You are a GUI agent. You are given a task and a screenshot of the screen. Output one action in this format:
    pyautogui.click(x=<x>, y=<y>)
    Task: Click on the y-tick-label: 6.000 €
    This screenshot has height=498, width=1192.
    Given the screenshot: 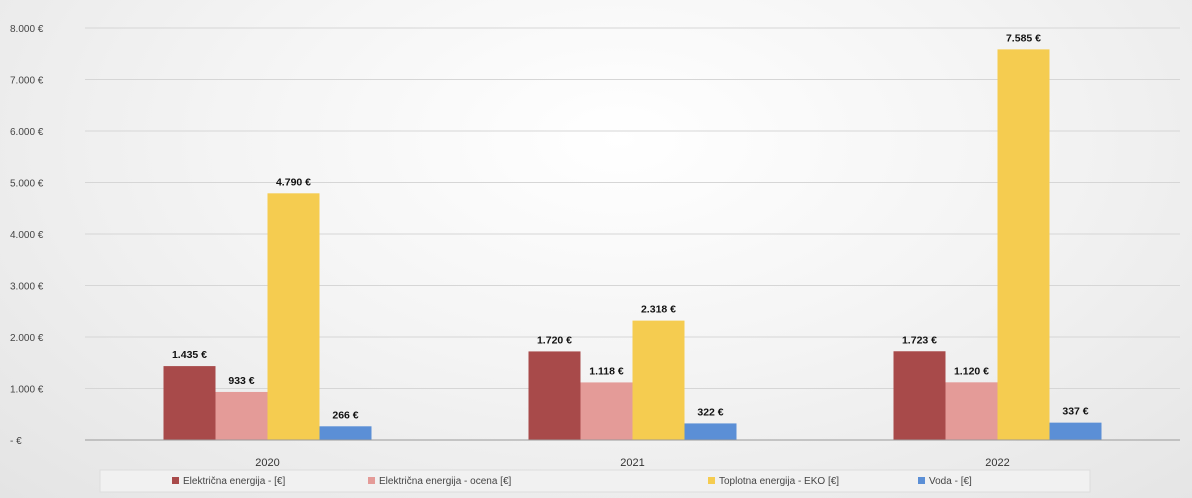 What is the action you would take?
    pyautogui.click(x=27, y=132)
    